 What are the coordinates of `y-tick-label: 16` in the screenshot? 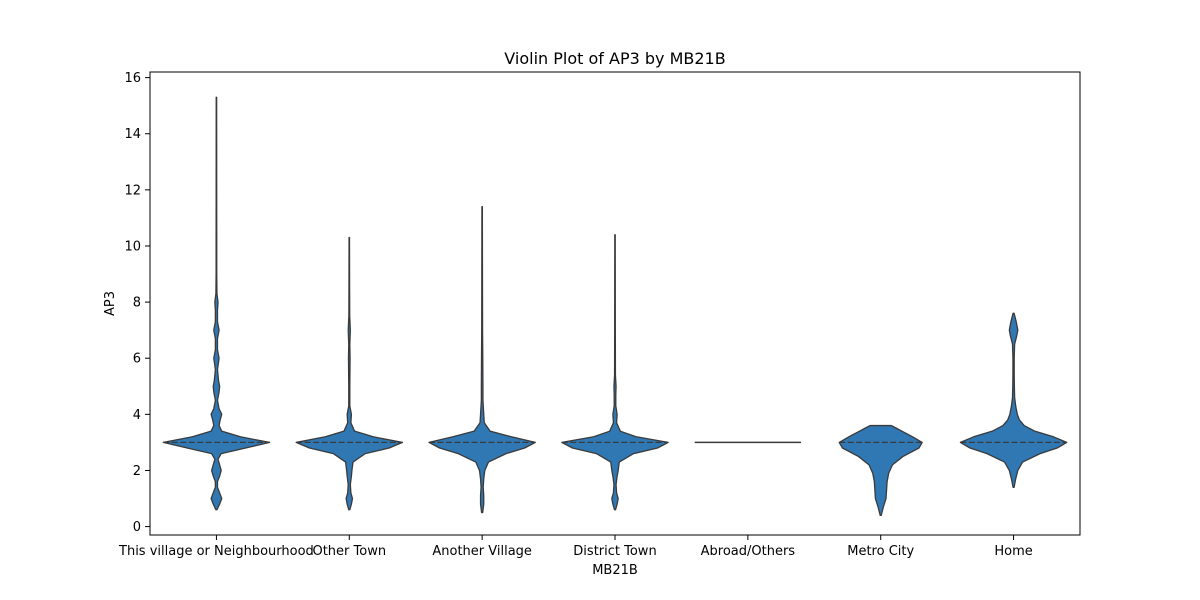 It's located at (132, 78).